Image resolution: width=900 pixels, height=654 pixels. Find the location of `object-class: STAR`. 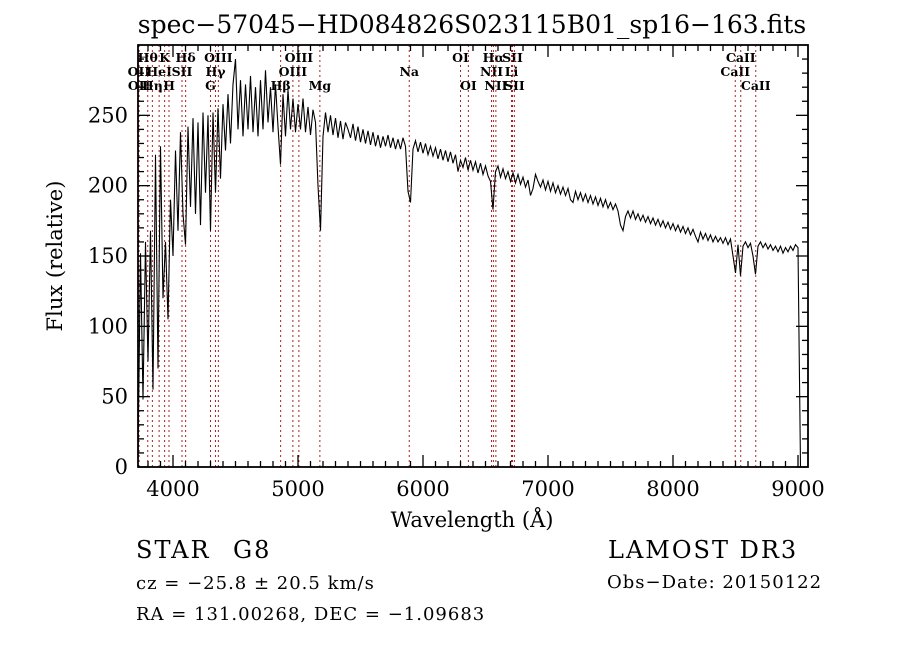

object-class: STAR is located at coordinates (173, 550).